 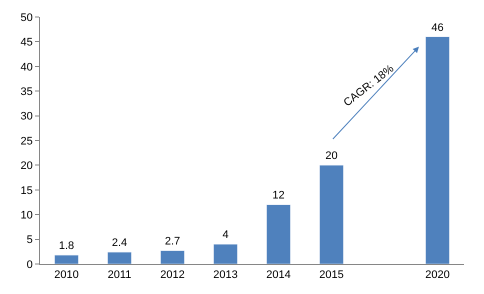 I want to click on x-tick-label: 2015, so click(x=331, y=275).